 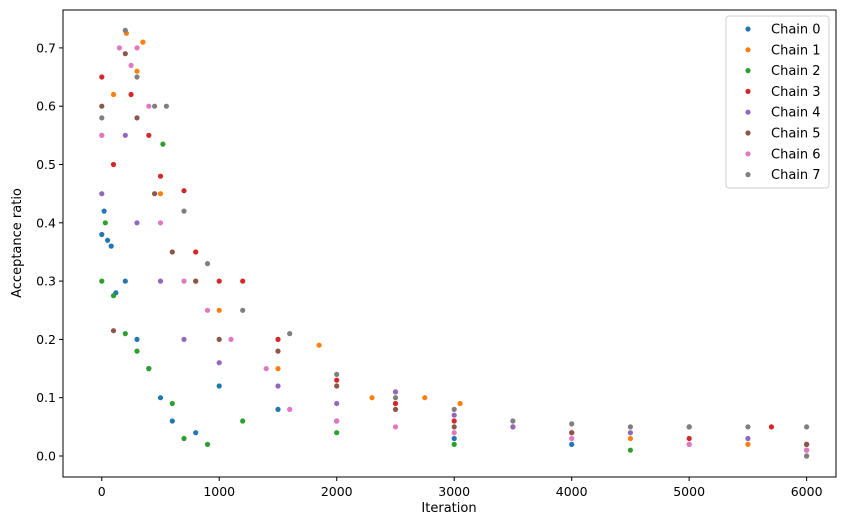 I want to click on x-tick-label: 4000, so click(x=572, y=491).